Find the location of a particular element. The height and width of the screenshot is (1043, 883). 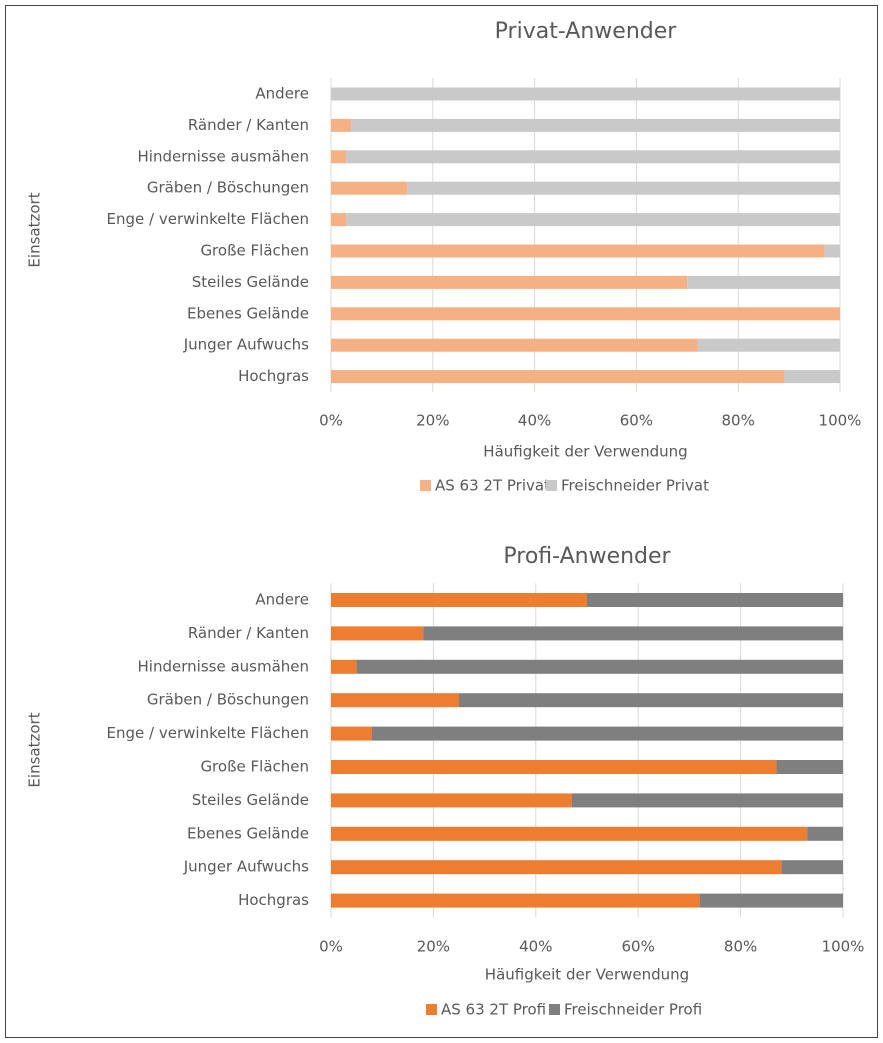

legend-label: AS 63 2T Privat is located at coordinates (492, 486).